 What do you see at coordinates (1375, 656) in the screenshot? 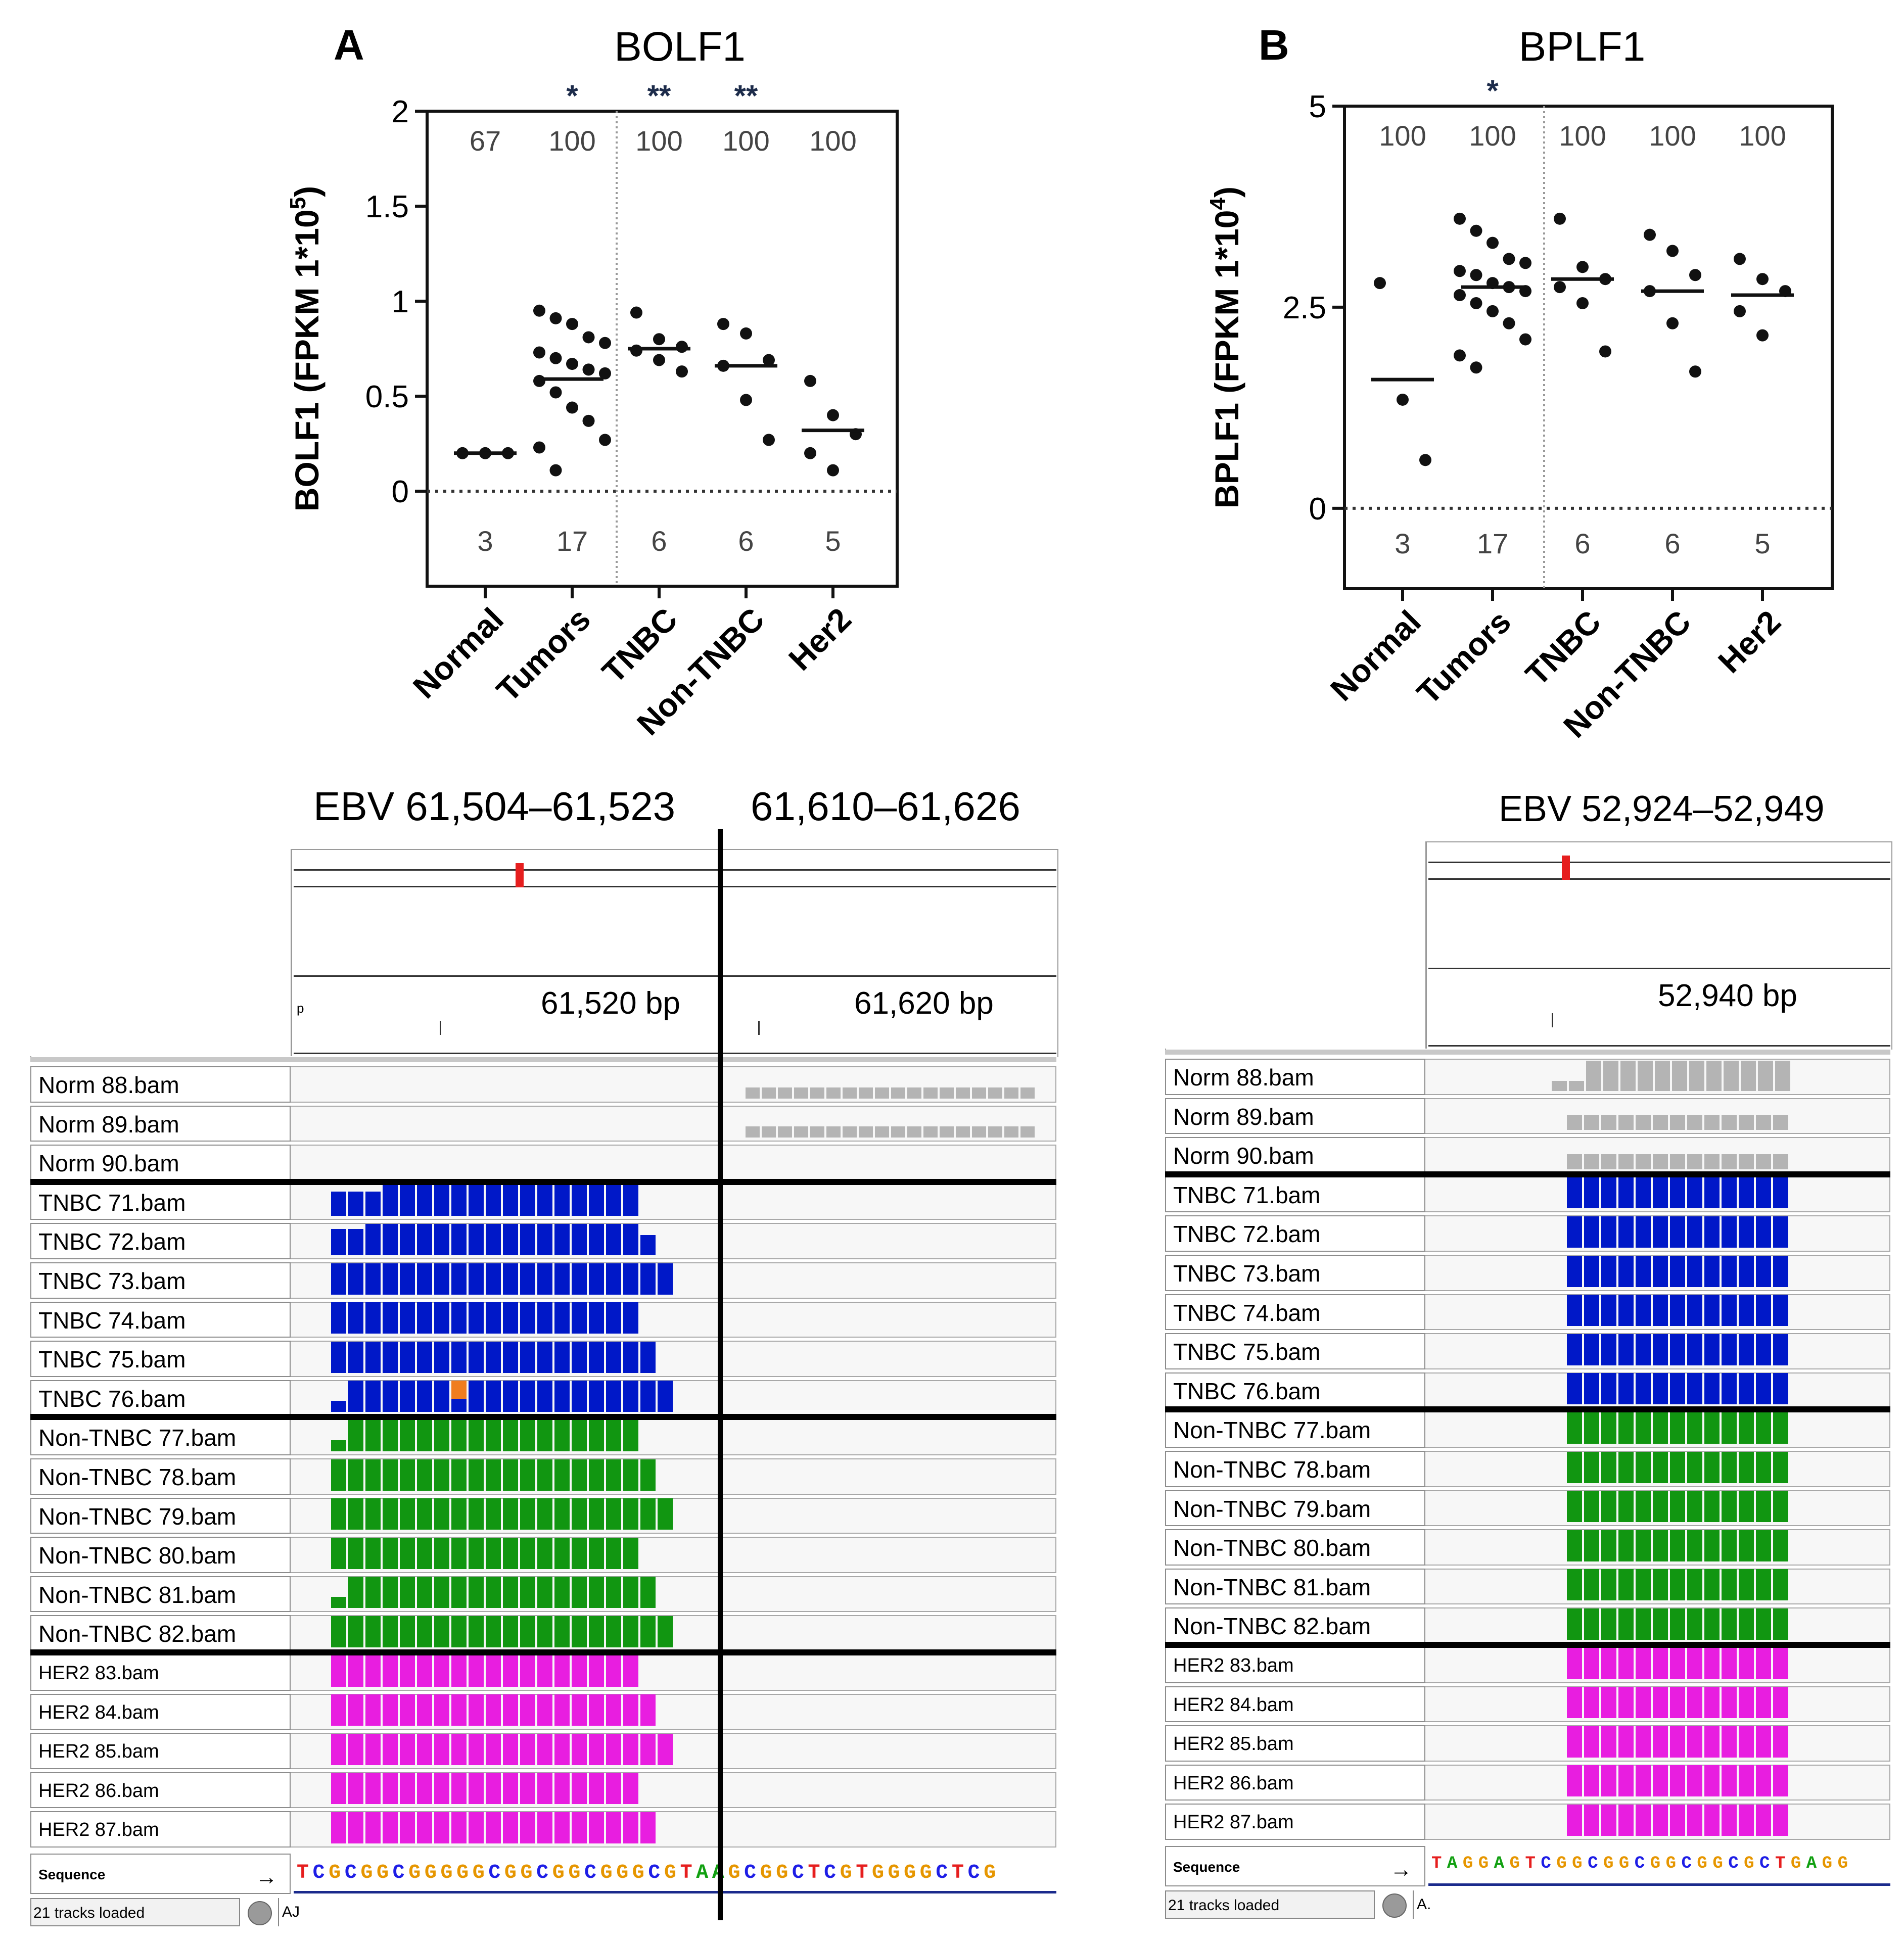
I see `x-tick-label: Normal` at bounding box center [1375, 656].